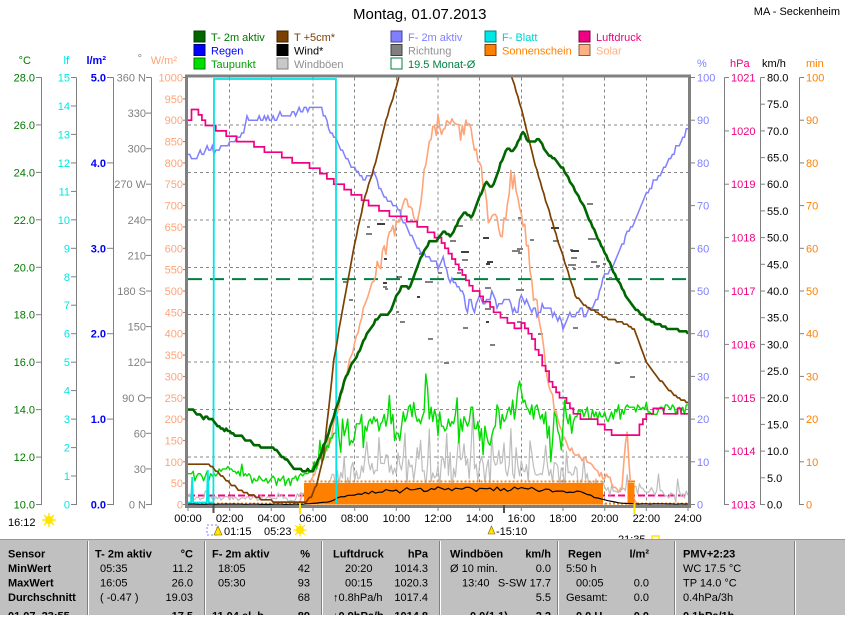  I want to click on svg-text: Durchschnitt, so click(42, 598).